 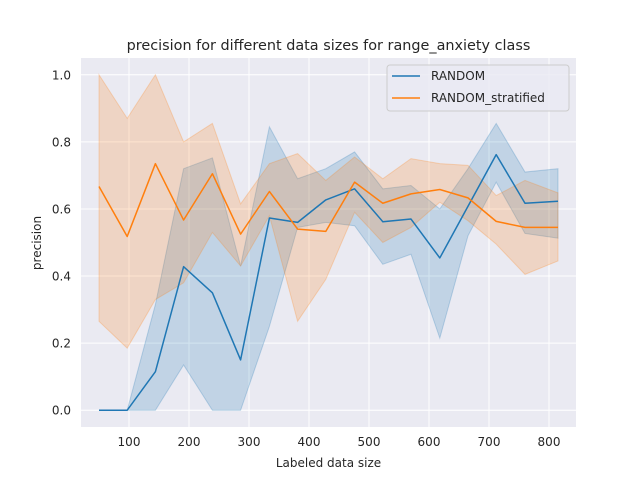 What do you see at coordinates (309, 442) in the screenshot?
I see `x-tick-label: 400` at bounding box center [309, 442].